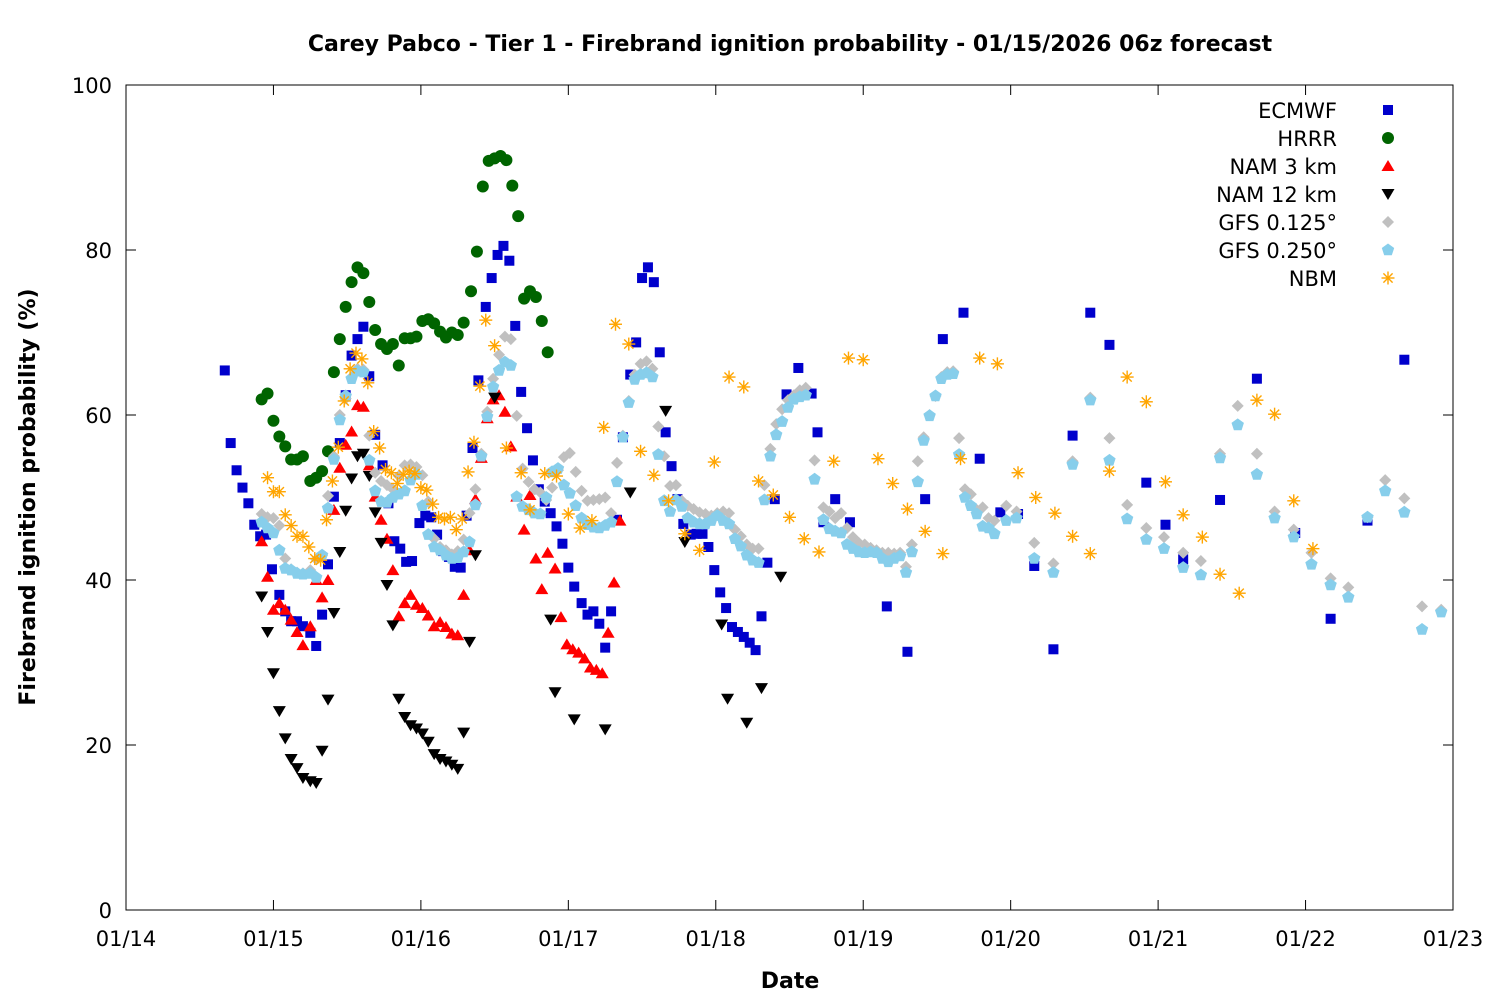  Describe the element at coordinates (1388, 278) in the screenshot. I see `legend-marker` at that location.